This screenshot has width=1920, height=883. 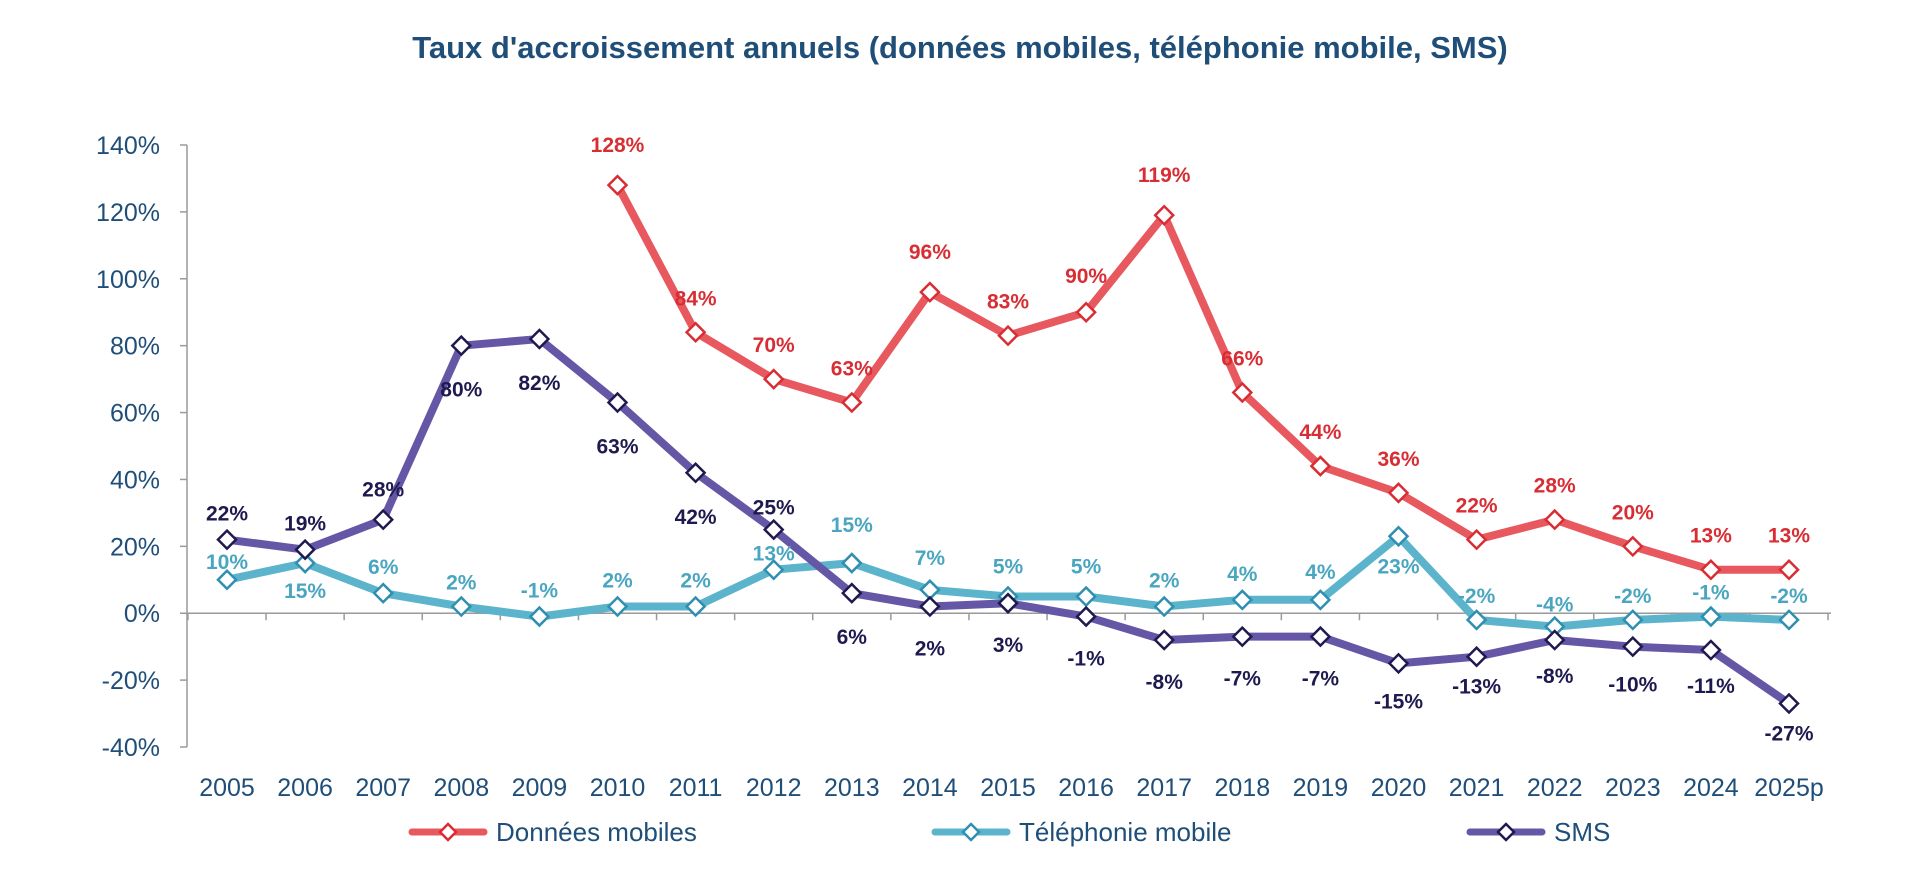 I want to click on data-label: 84%, so click(x=696, y=298).